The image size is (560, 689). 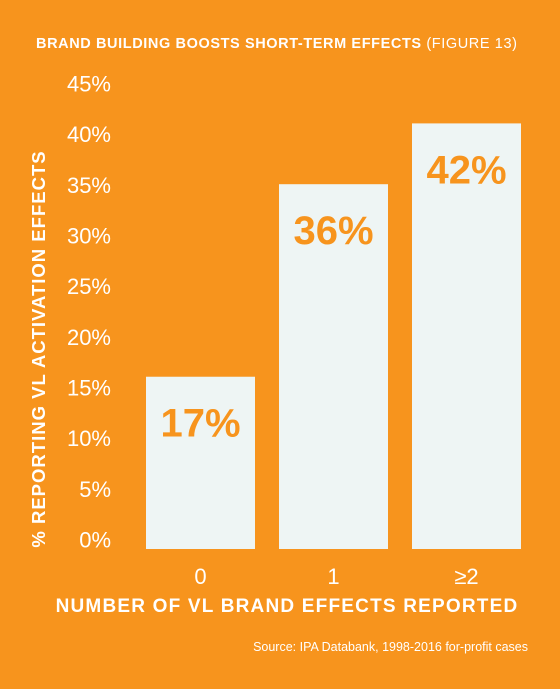 I want to click on y-tick-label: 40%, so click(x=89, y=134).